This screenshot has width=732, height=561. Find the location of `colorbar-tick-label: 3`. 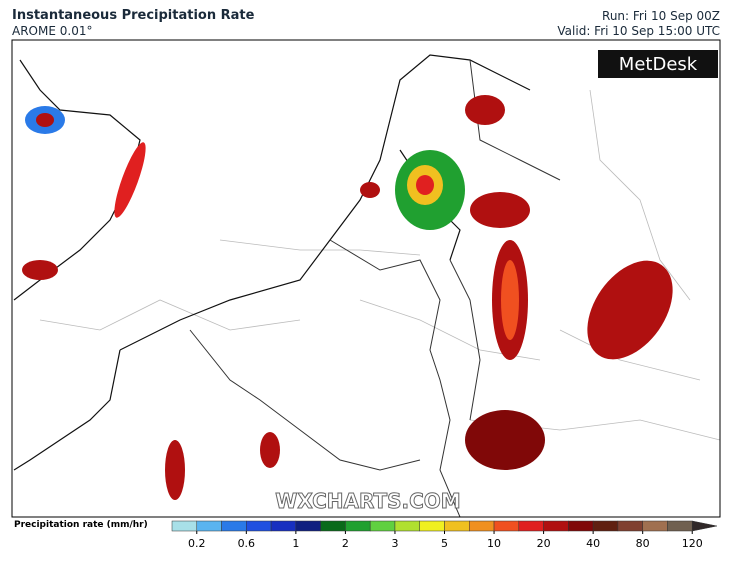

colorbar-tick-label: 3 is located at coordinates (394, 543).